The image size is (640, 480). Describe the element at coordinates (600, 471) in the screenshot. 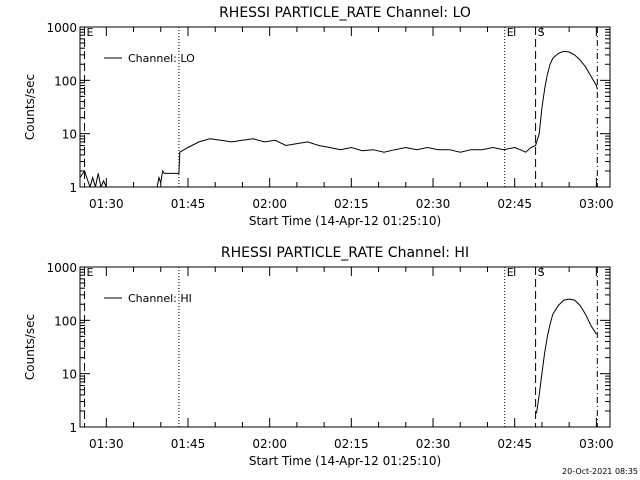

I see `generation-timestamp: 20-Oct-2021 08:35` at that location.